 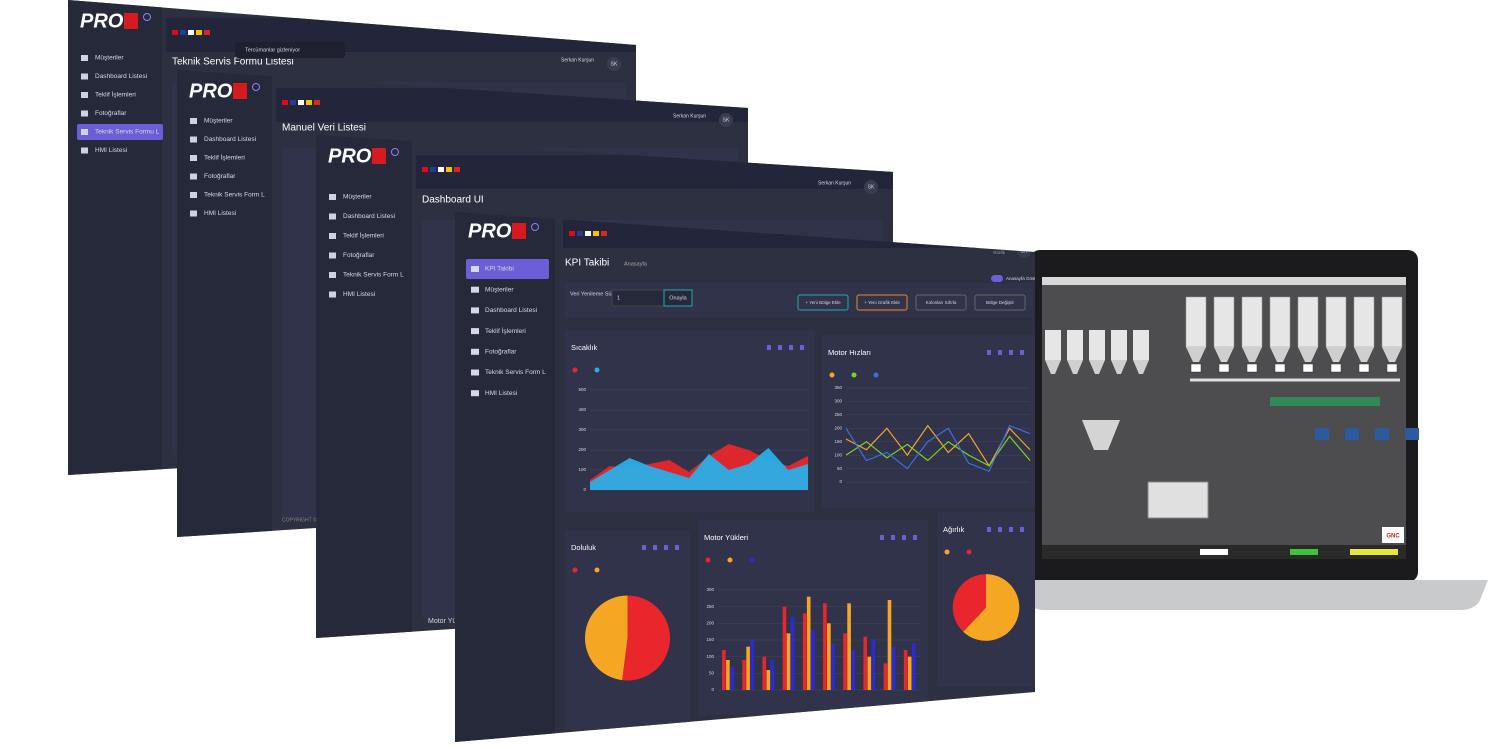 What do you see at coordinates (582, 389) in the screenshot?
I see `y-tick-label: 500` at bounding box center [582, 389].